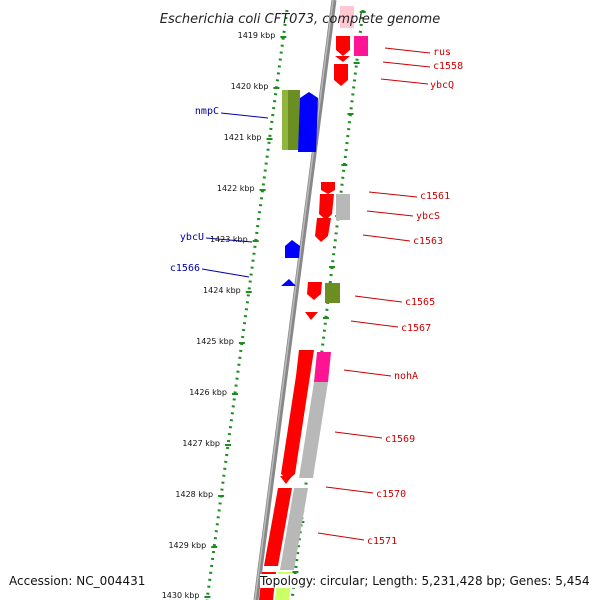  Describe the element at coordinates (386, 238) in the screenshot. I see `leader-line-c1563` at that location.